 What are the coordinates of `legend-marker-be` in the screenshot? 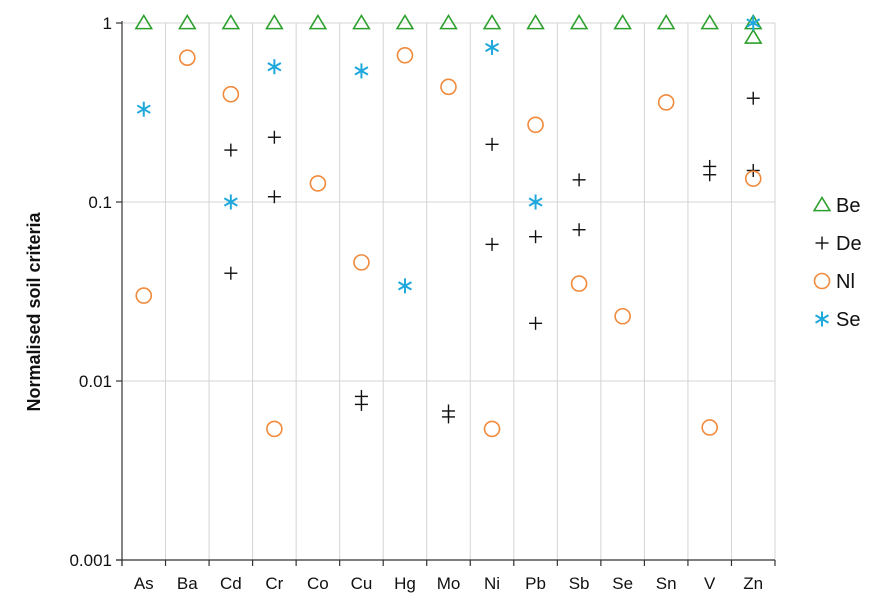 It's located at (822, 203).